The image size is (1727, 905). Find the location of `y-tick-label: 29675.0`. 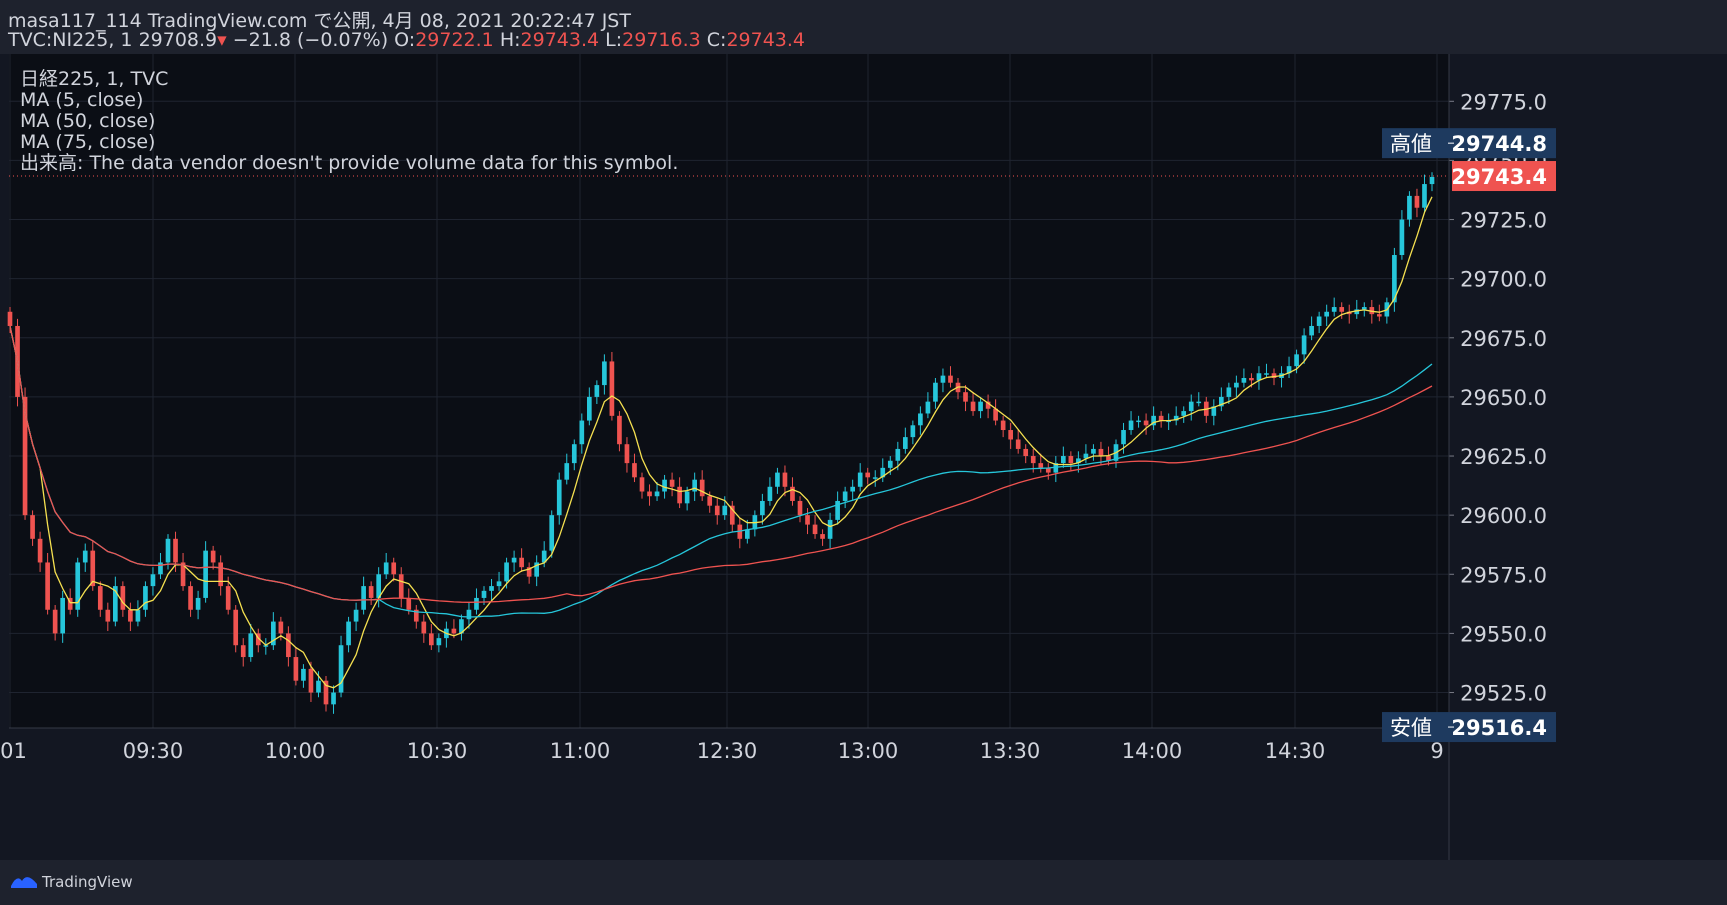

y-tick-label: 29675.0 is located at coordinates (1503, 339).